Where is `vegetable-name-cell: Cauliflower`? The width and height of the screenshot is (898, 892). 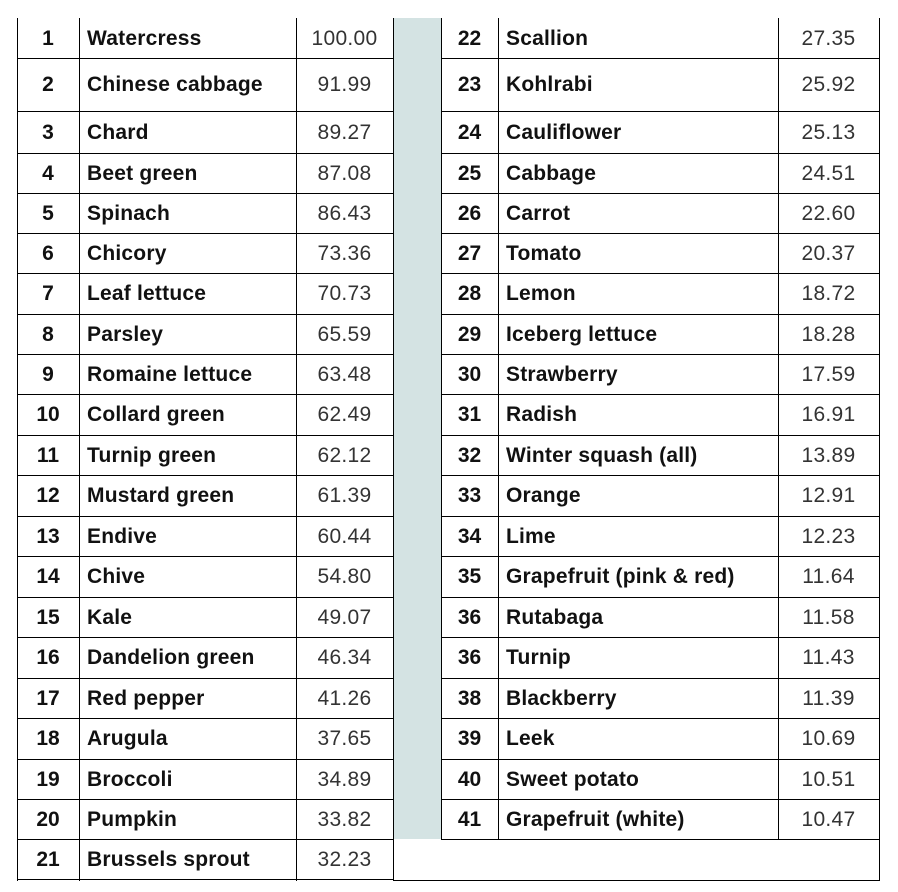
vegetable-name-cell: Cauliflower is located at coordinates (564, 132).